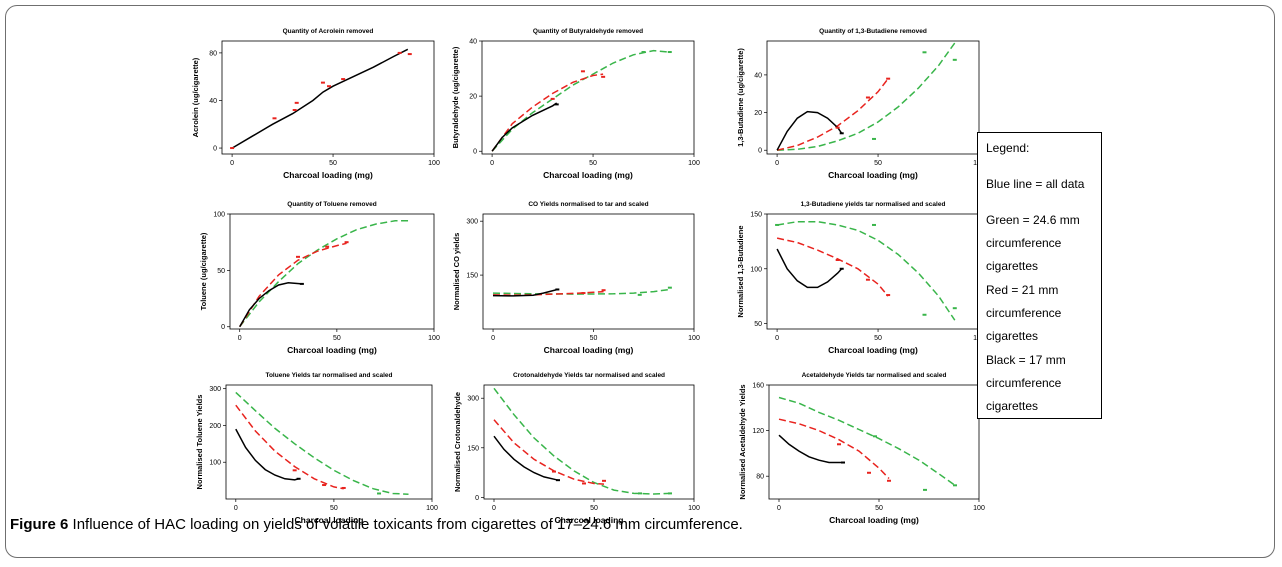  Describe the element at coordinates (331, 204) in the screenshot. I see `chart-title: Quantity of Toluene removed` at that location.